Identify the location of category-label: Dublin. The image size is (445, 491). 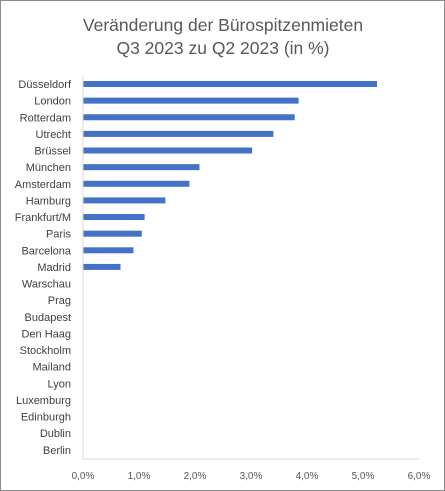
(55, 434).